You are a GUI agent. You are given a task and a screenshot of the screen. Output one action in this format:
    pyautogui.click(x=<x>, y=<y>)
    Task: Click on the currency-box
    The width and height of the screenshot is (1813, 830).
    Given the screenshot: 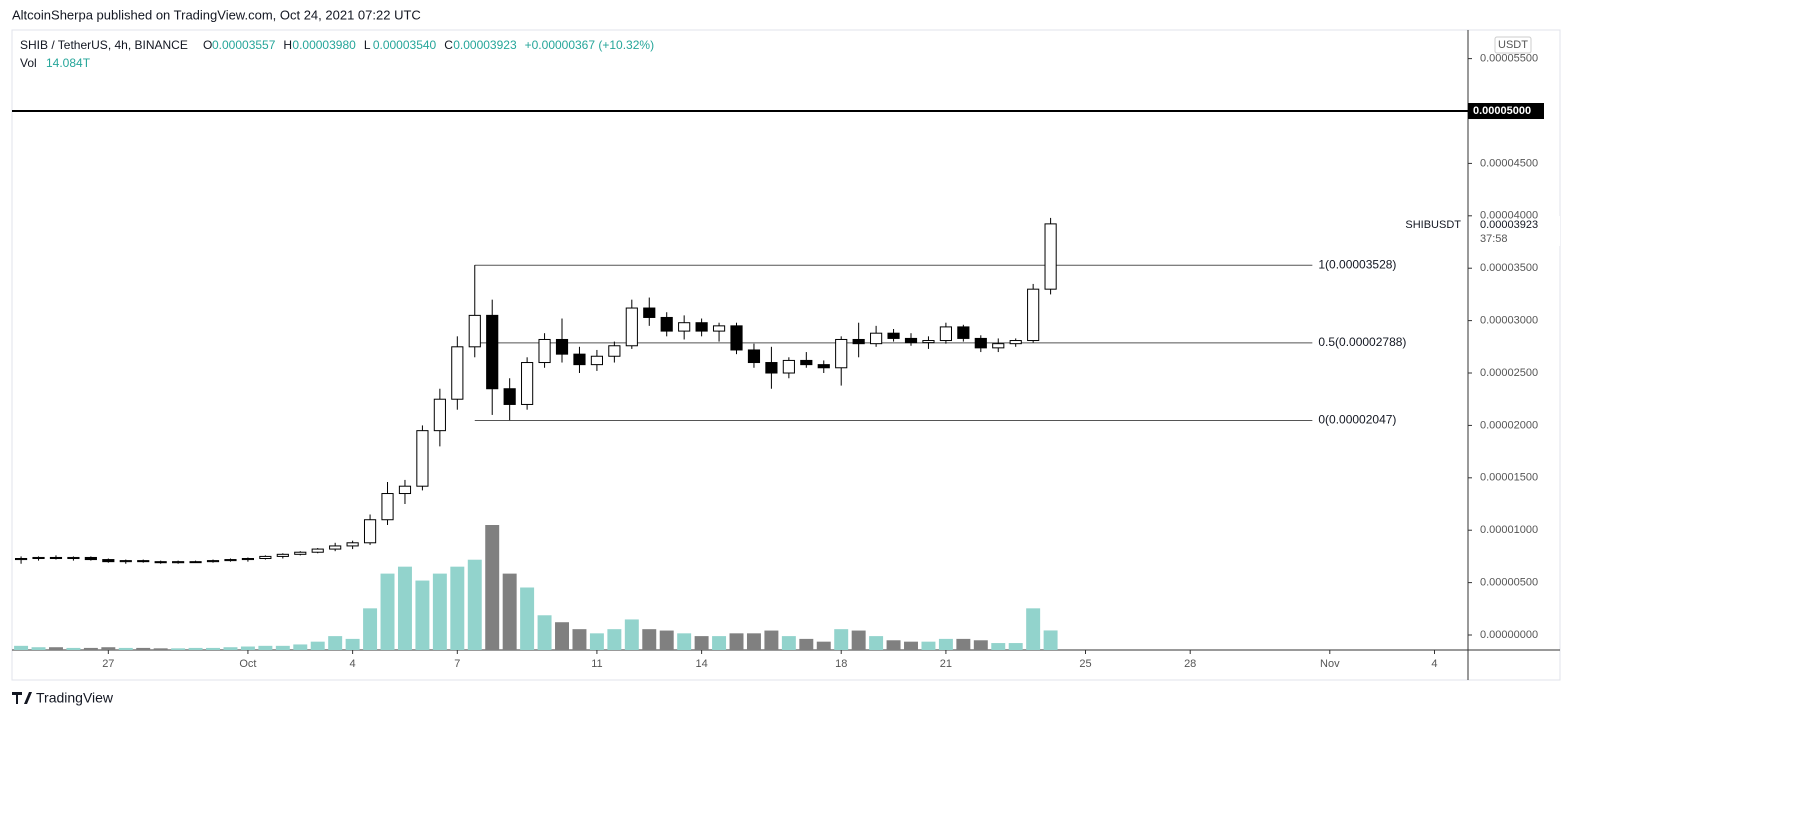 What is the action you would take?
    pyautogui.click(x=1513, y=45)
    